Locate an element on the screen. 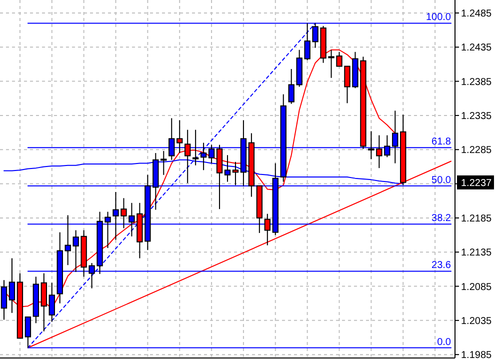  y-tick-label: 1.2335 is located at coordinates (476, 116).